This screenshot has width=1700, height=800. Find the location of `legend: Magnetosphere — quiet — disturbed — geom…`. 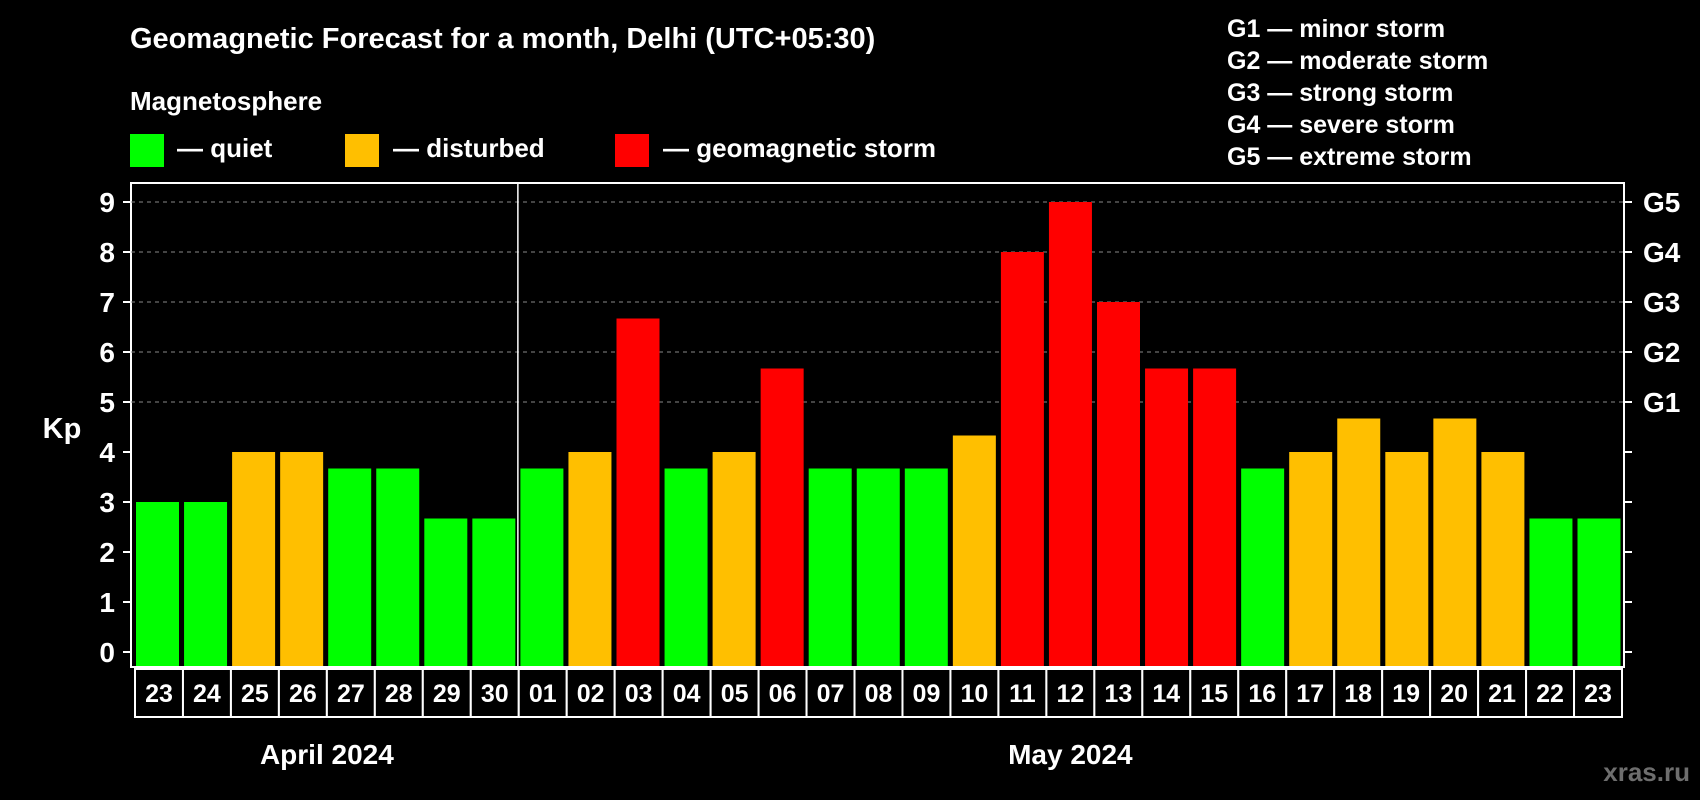

legend: Magnetosphere — quiet — disturbed — geom… is located at coordinates (533, 126).